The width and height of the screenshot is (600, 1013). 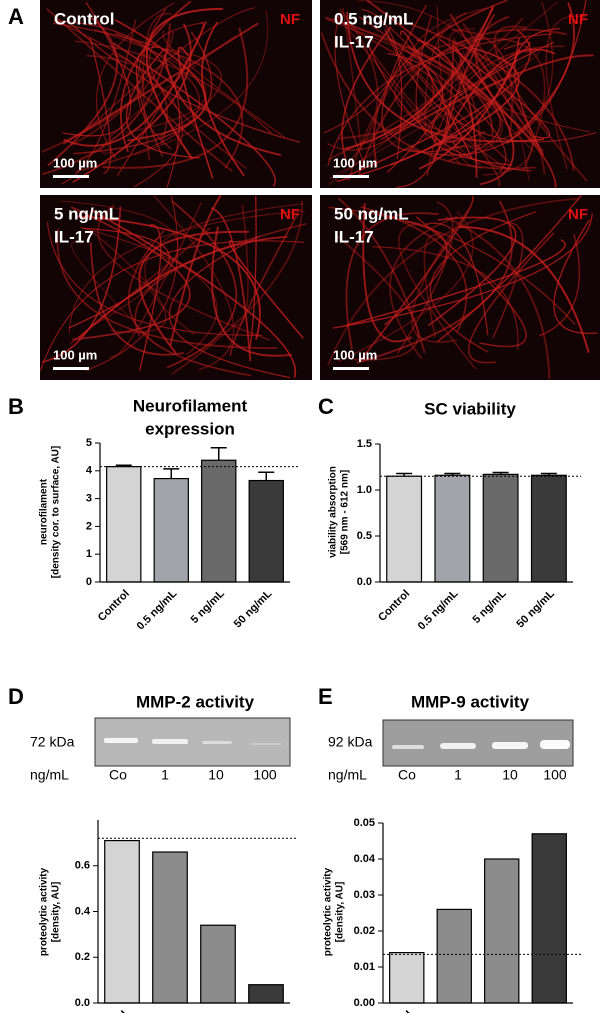 I want to click on y-tick-label: 0.4, so click(x=83, y=911).